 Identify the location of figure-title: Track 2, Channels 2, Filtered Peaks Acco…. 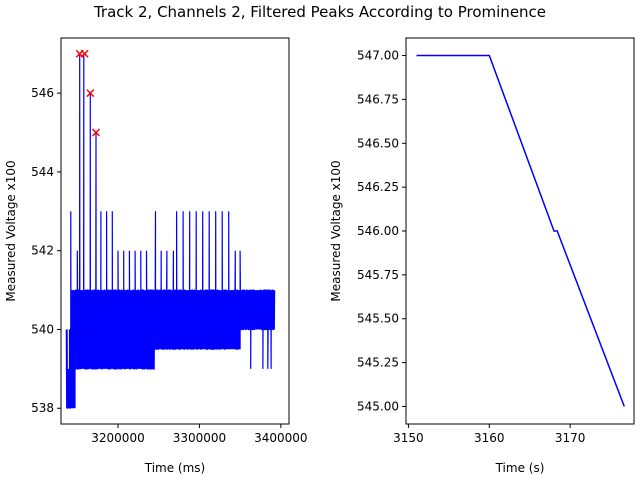
(319, 12).